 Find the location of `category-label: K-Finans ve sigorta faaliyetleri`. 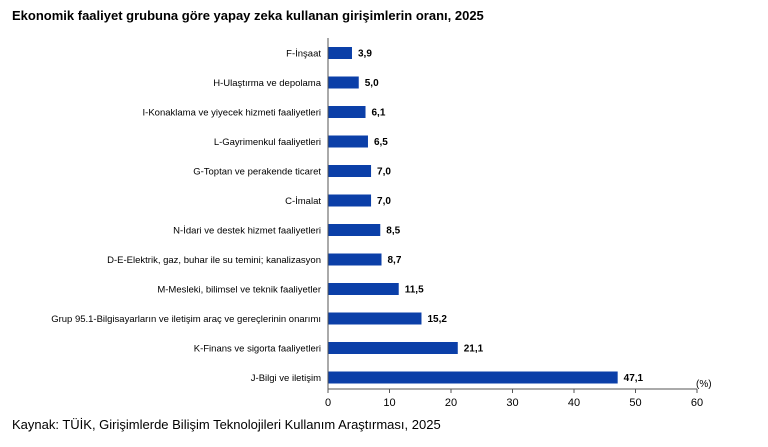

category-label: K-Finans ve sigorta faaliyetleri is located at coordinates (257, 349).